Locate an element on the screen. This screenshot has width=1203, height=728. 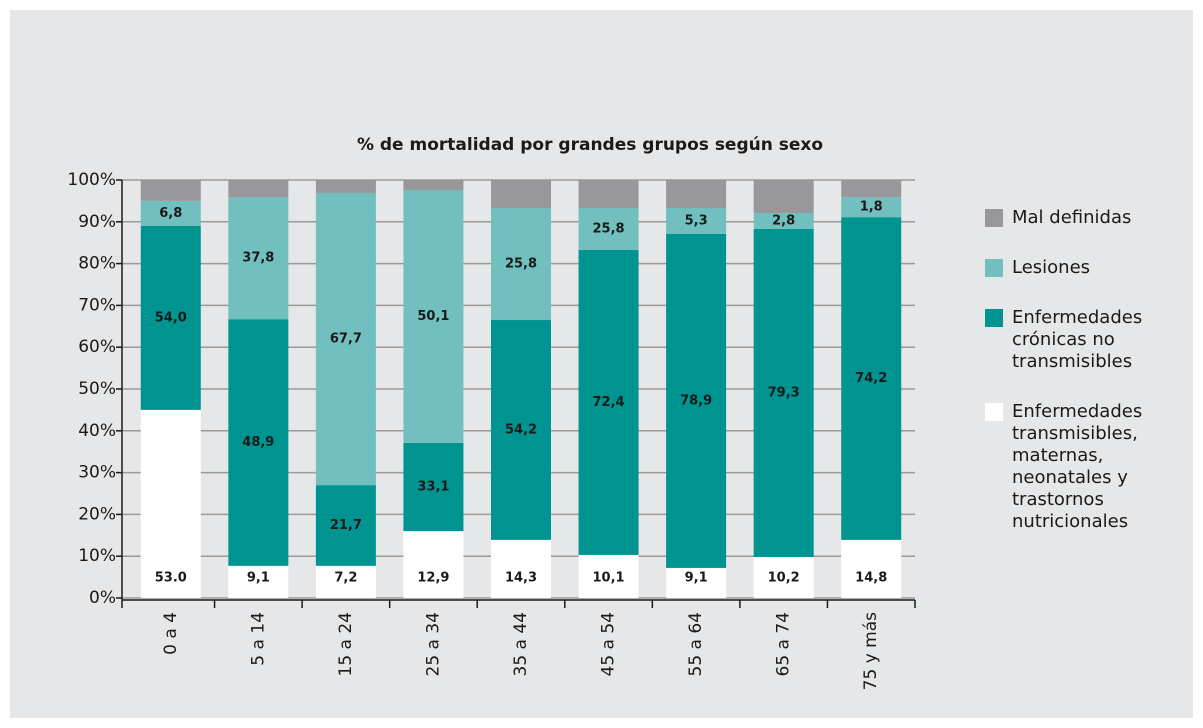
segment-label: 79,3 is located at coordinates (784, 392).